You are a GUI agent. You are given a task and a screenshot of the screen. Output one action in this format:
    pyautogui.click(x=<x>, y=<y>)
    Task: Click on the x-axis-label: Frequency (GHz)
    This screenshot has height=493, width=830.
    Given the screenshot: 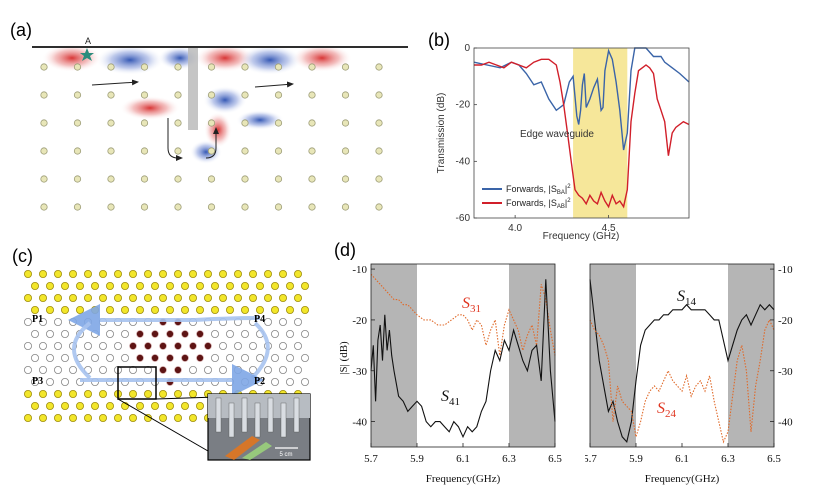 What is the action you would take?
    pyautogui.click(x=581, y=236)
    